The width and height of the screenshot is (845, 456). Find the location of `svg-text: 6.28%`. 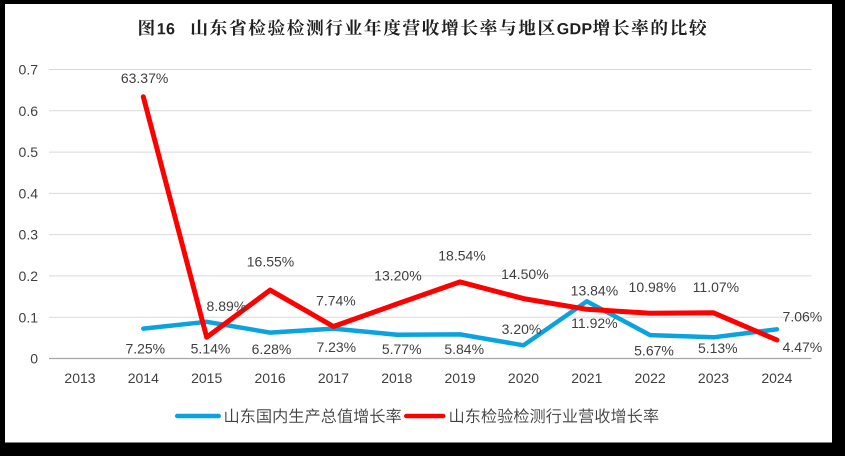

svg-text: 6.28% is located at coordinates (272, 349).